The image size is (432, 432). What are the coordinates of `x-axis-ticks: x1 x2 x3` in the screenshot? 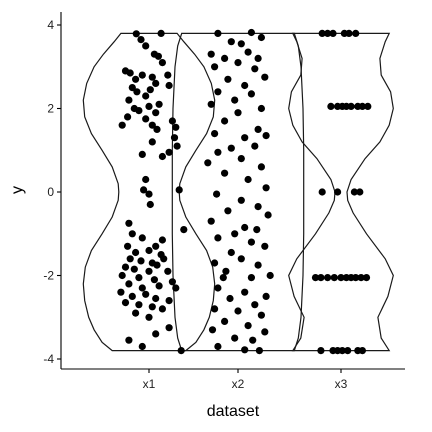 It's located at (245, 380).